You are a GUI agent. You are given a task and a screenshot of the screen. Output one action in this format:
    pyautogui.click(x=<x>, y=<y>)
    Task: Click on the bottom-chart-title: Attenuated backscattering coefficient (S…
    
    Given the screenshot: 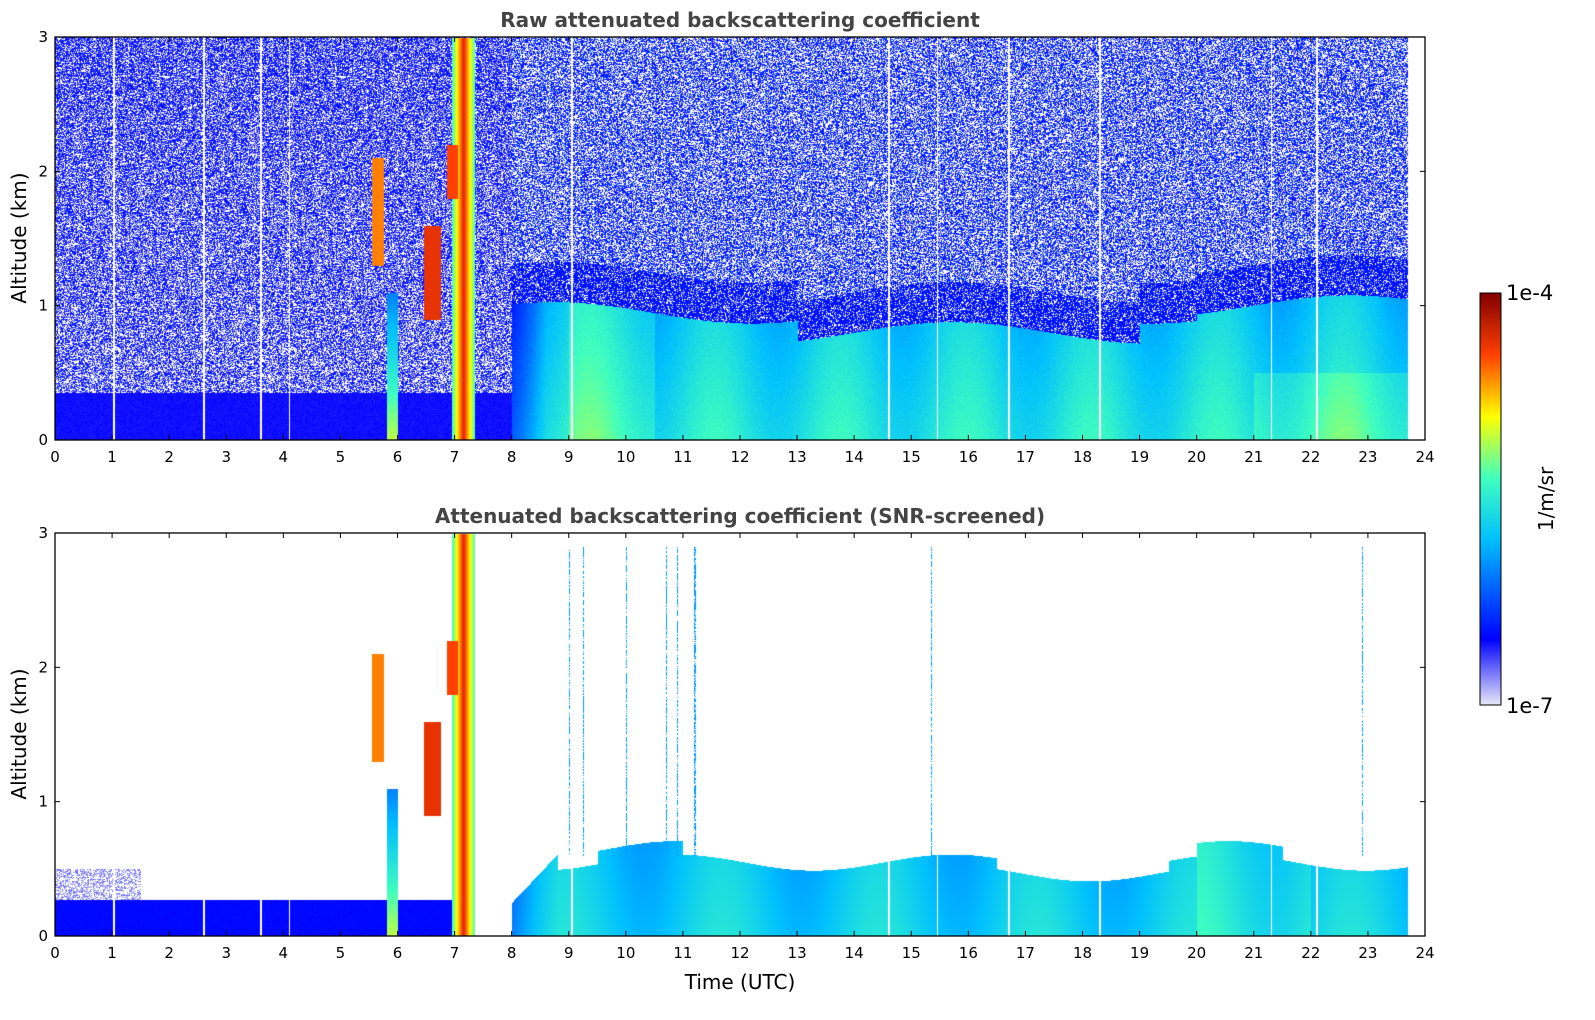 What is the action you would take?
    pyautogui.click(x=740, y=516)
    